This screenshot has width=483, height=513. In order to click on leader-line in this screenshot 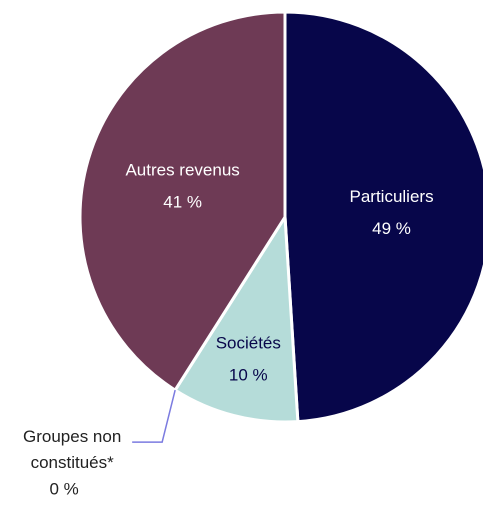, I will do `click(154, 416)`.